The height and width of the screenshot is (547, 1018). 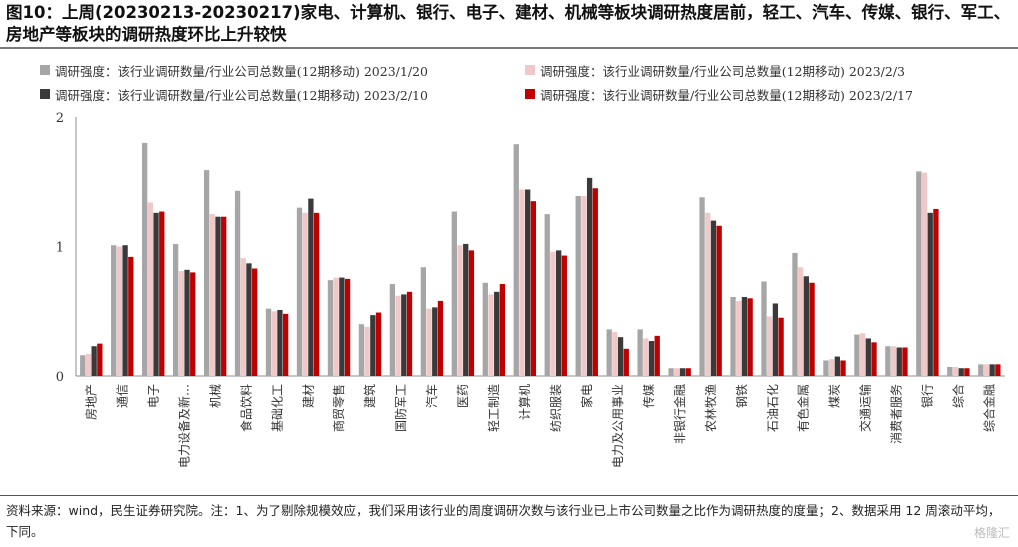 I want to click on x-tick-label: 家电, so click(x=586, y=396).